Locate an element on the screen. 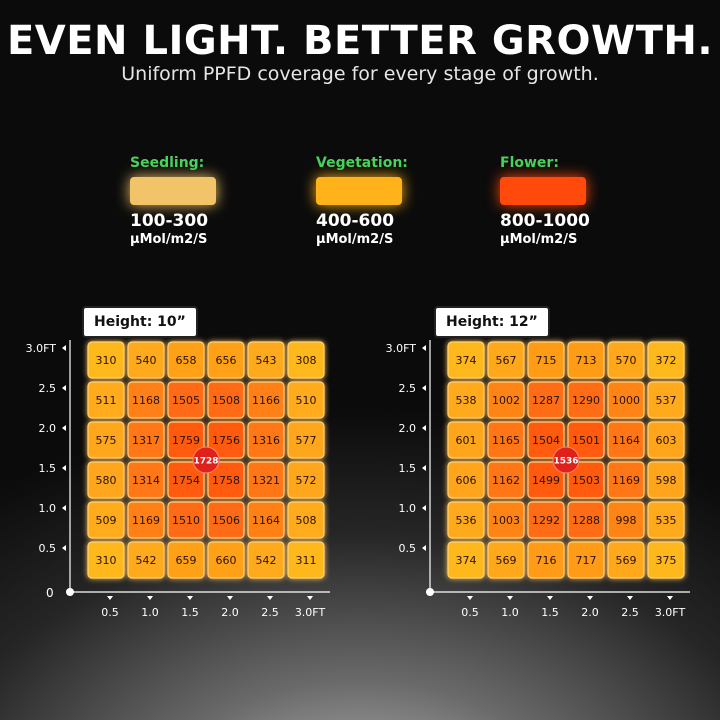  heatmap-cell-value: 660 is located at coordinates (226, 560).